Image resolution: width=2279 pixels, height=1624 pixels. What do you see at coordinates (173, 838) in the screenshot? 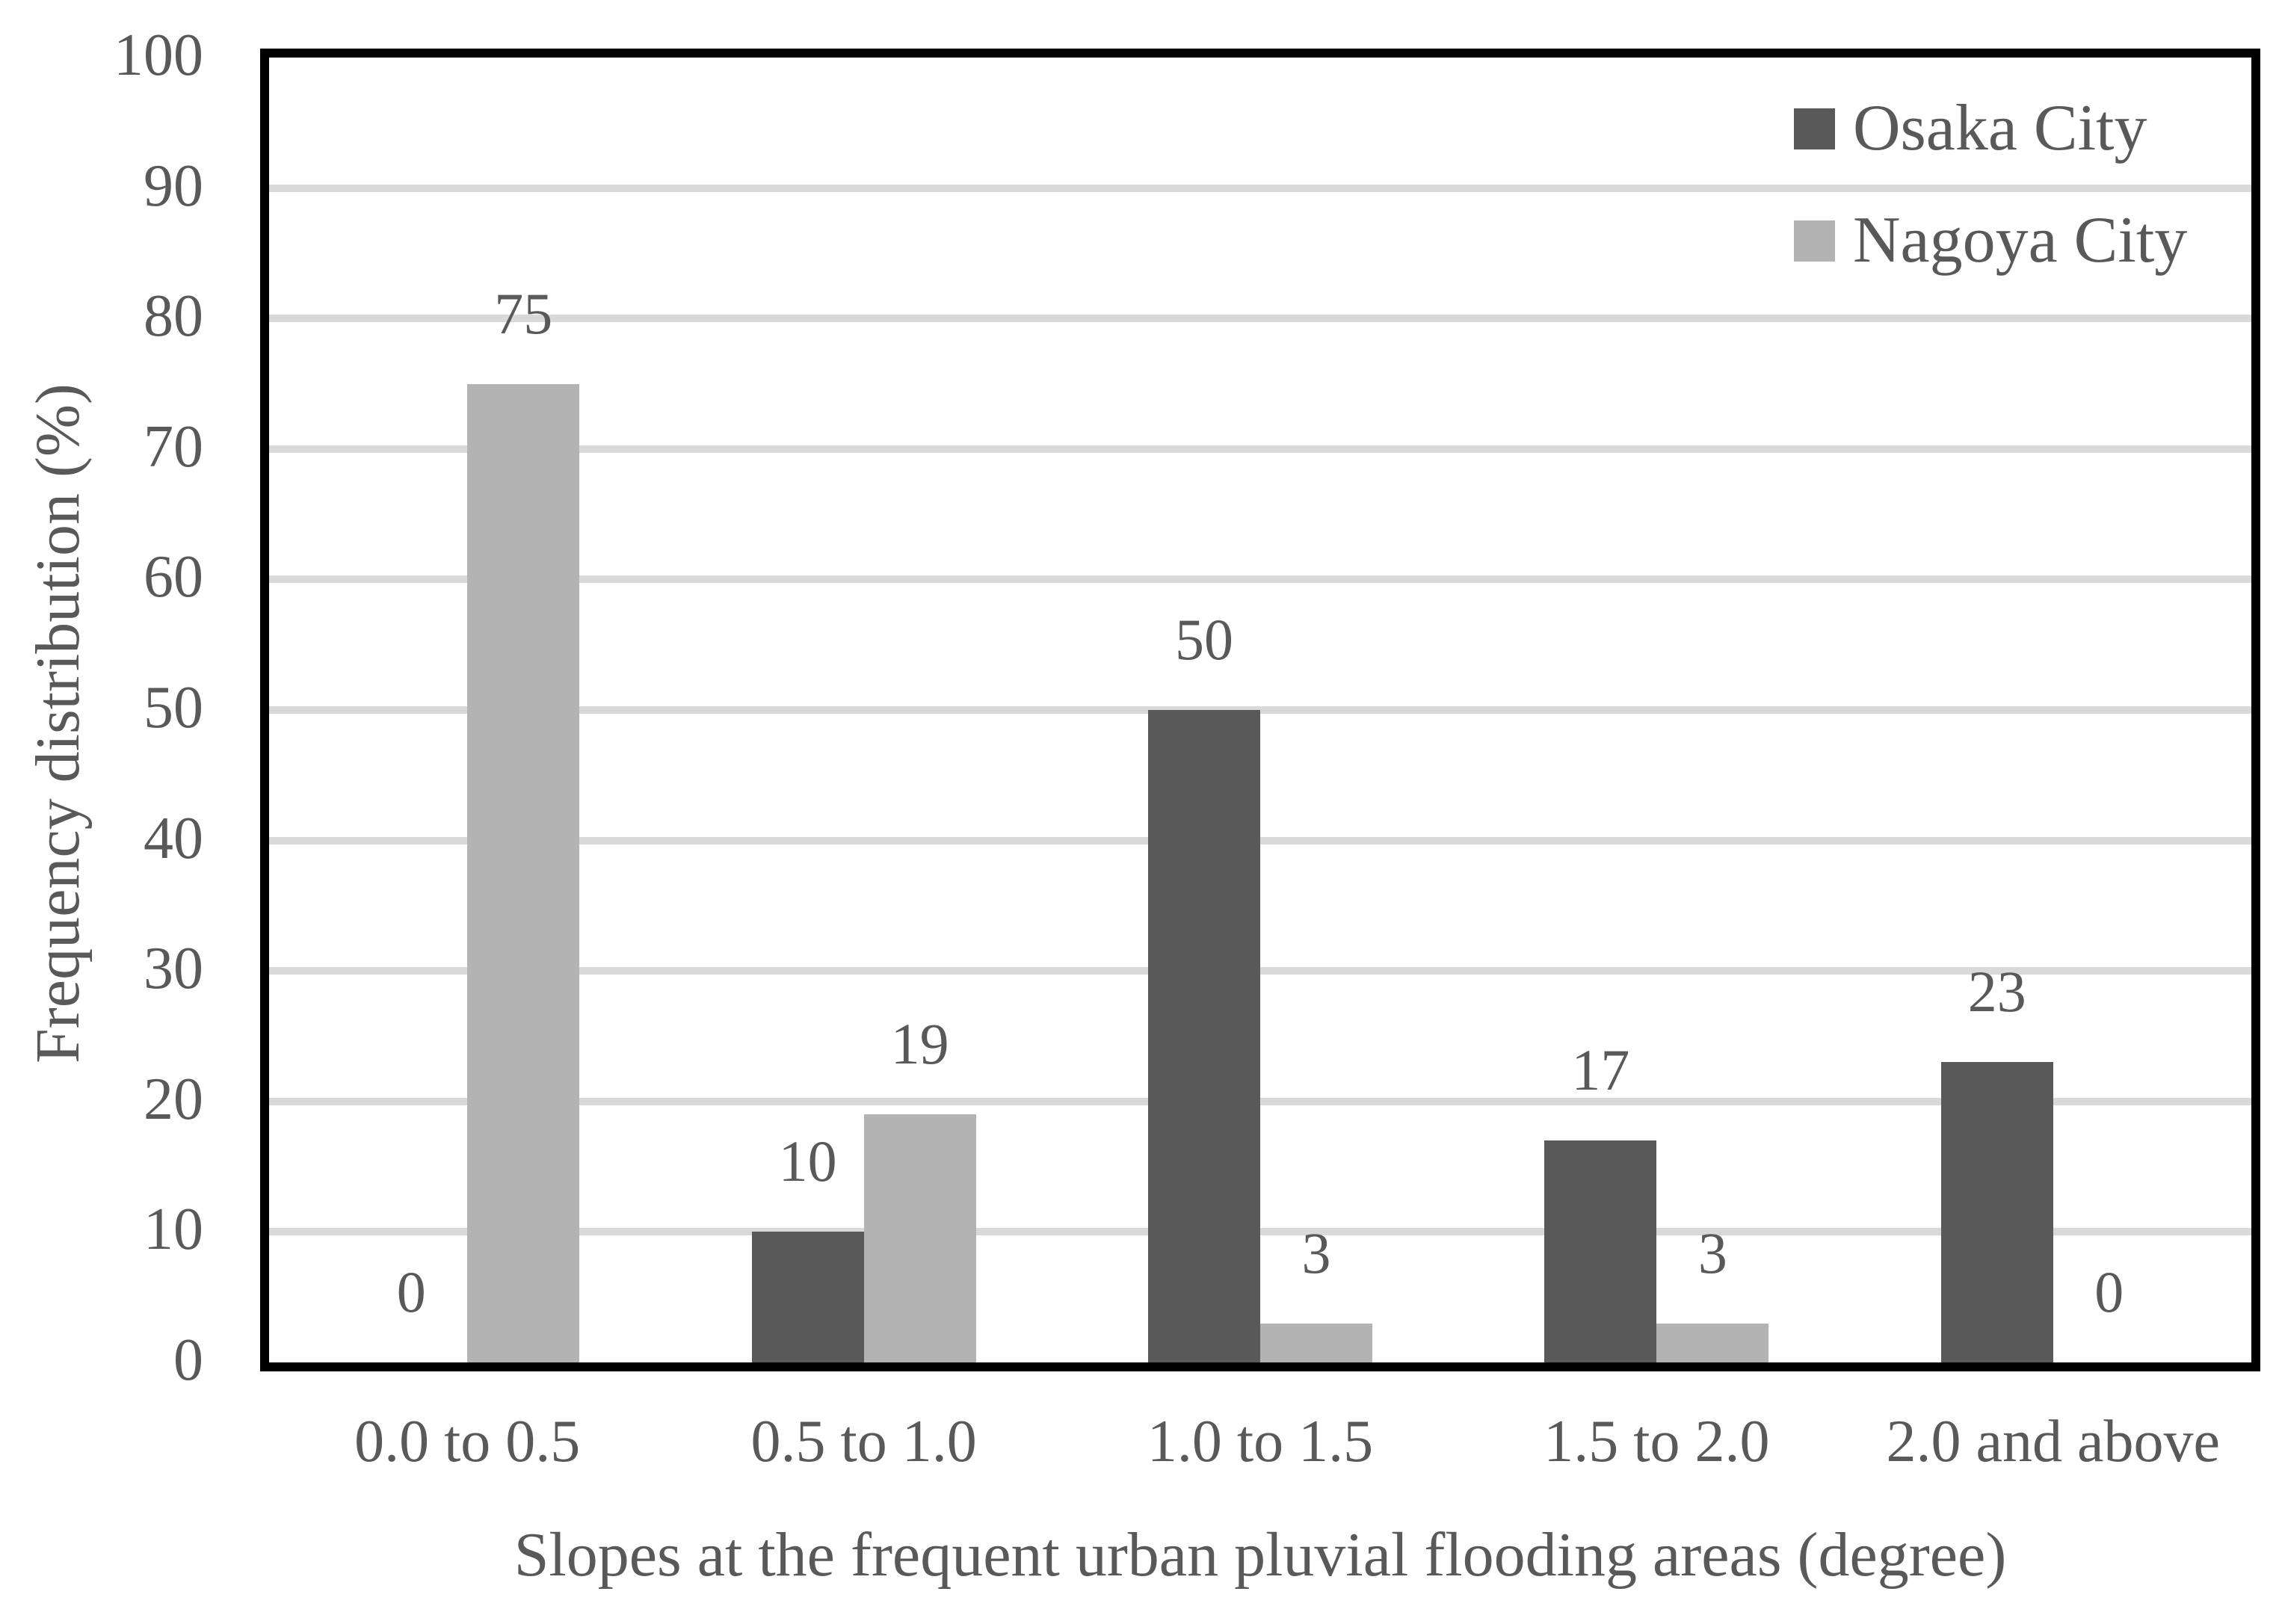
I see `y-tick-label-40: 40` at bounding box center [173, 838].